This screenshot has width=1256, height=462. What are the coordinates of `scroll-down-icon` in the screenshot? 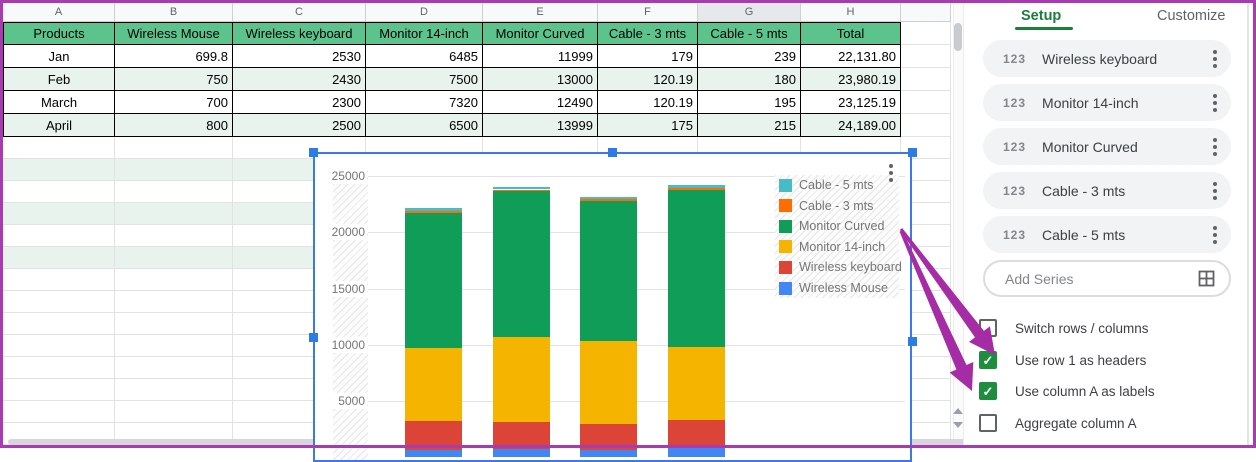 It's located at (958, 425).